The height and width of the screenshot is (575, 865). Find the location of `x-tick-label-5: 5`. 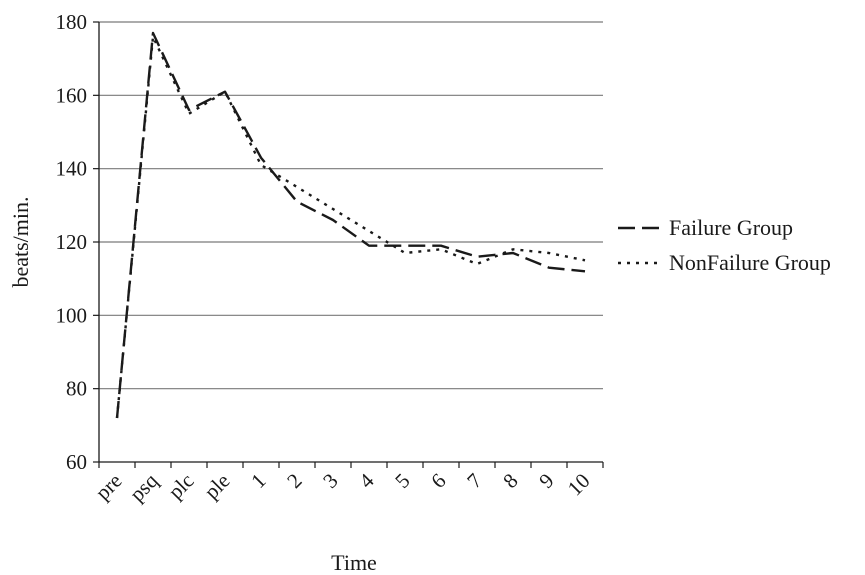

x-tick-label-5: 5 is located at coordinates (402, 481).